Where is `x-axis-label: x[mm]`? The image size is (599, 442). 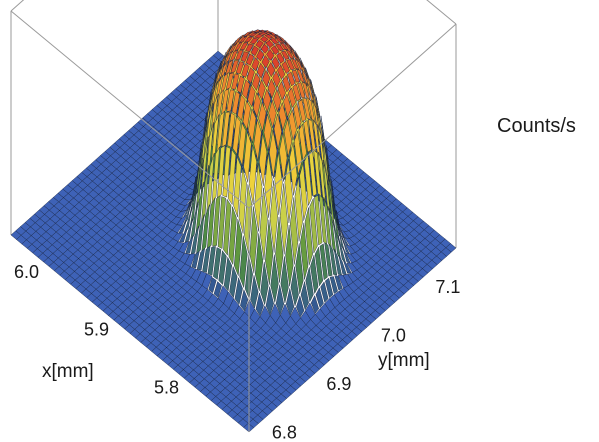
x-axis-label: x[mm] is located at coordinates (68, 371).